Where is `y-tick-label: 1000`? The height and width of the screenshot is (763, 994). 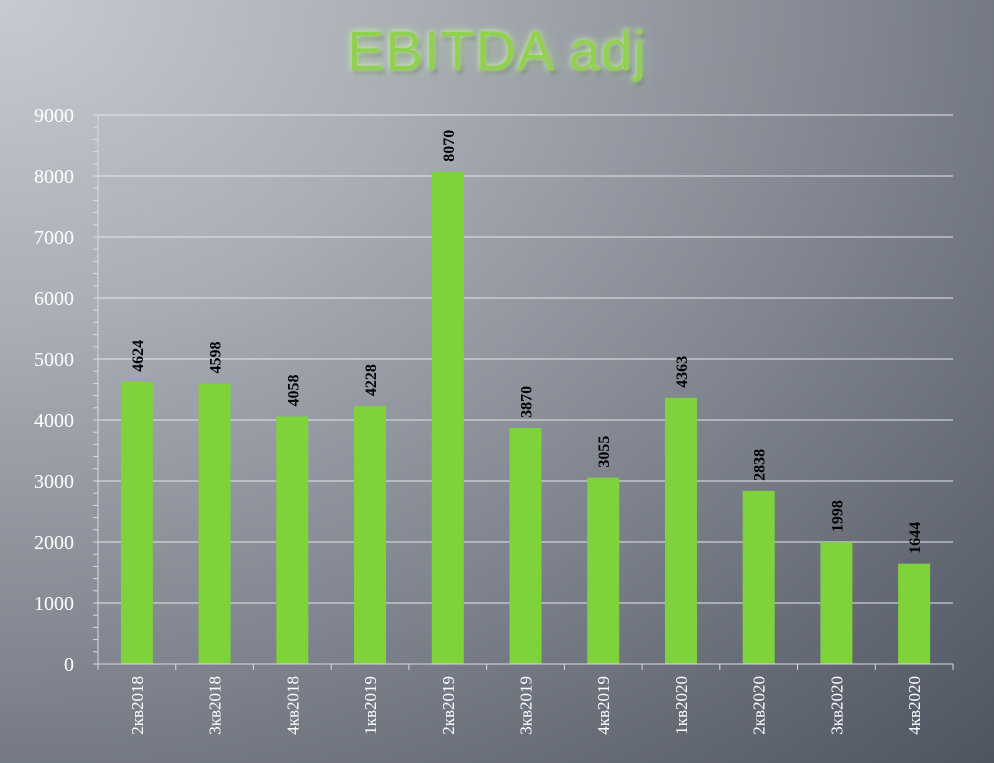 y-tick-label: 1000 is located at coordinates (54, 604).